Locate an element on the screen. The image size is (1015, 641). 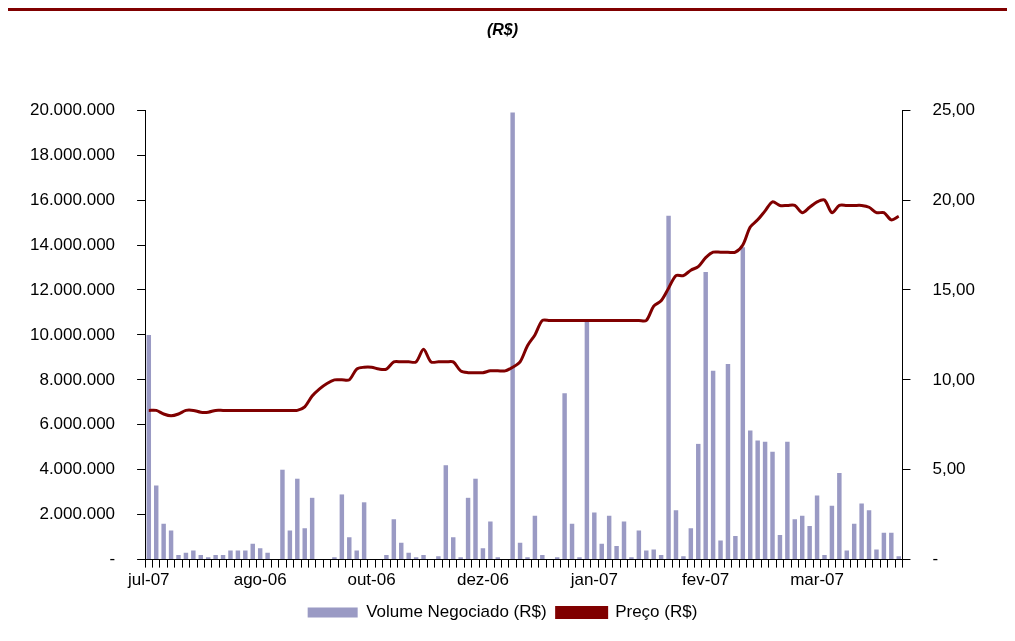
chart-title: (R$) is located at coordinates (502, 30).